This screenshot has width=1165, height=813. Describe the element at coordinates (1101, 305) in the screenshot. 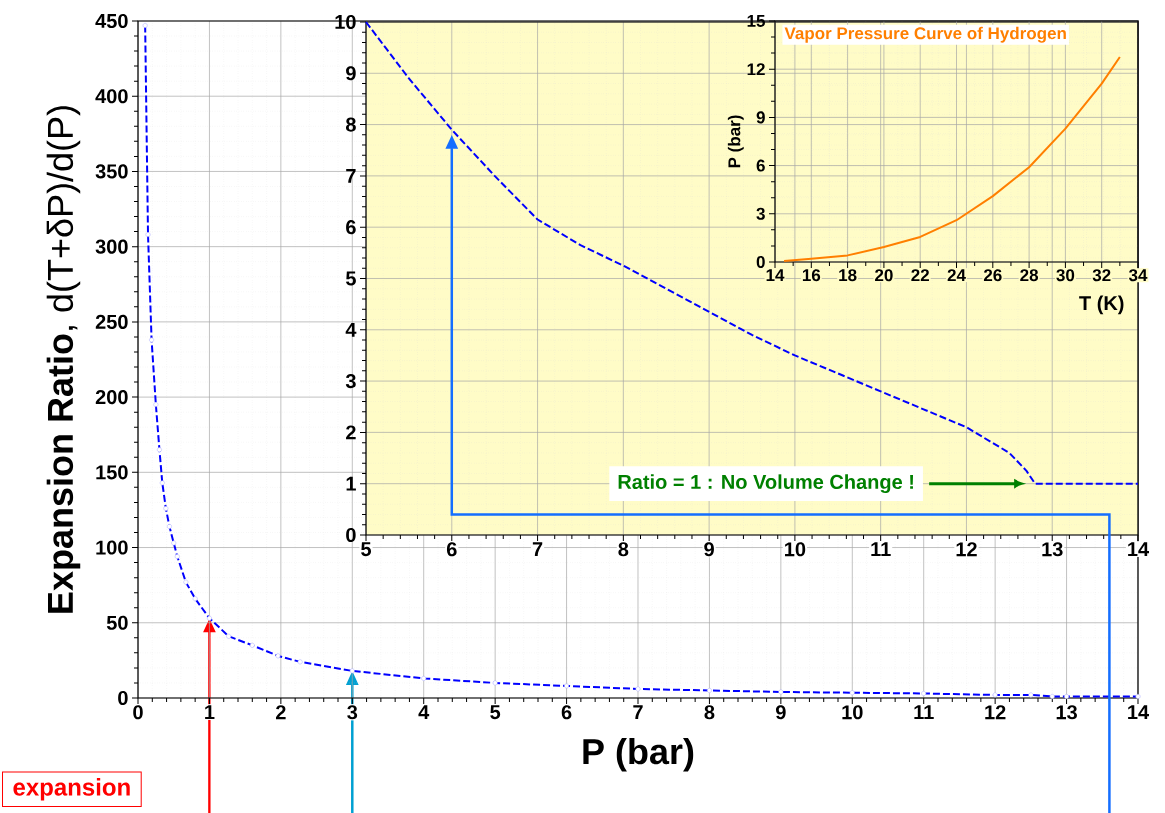

I see `x-axis-title: T (K)` at that location.